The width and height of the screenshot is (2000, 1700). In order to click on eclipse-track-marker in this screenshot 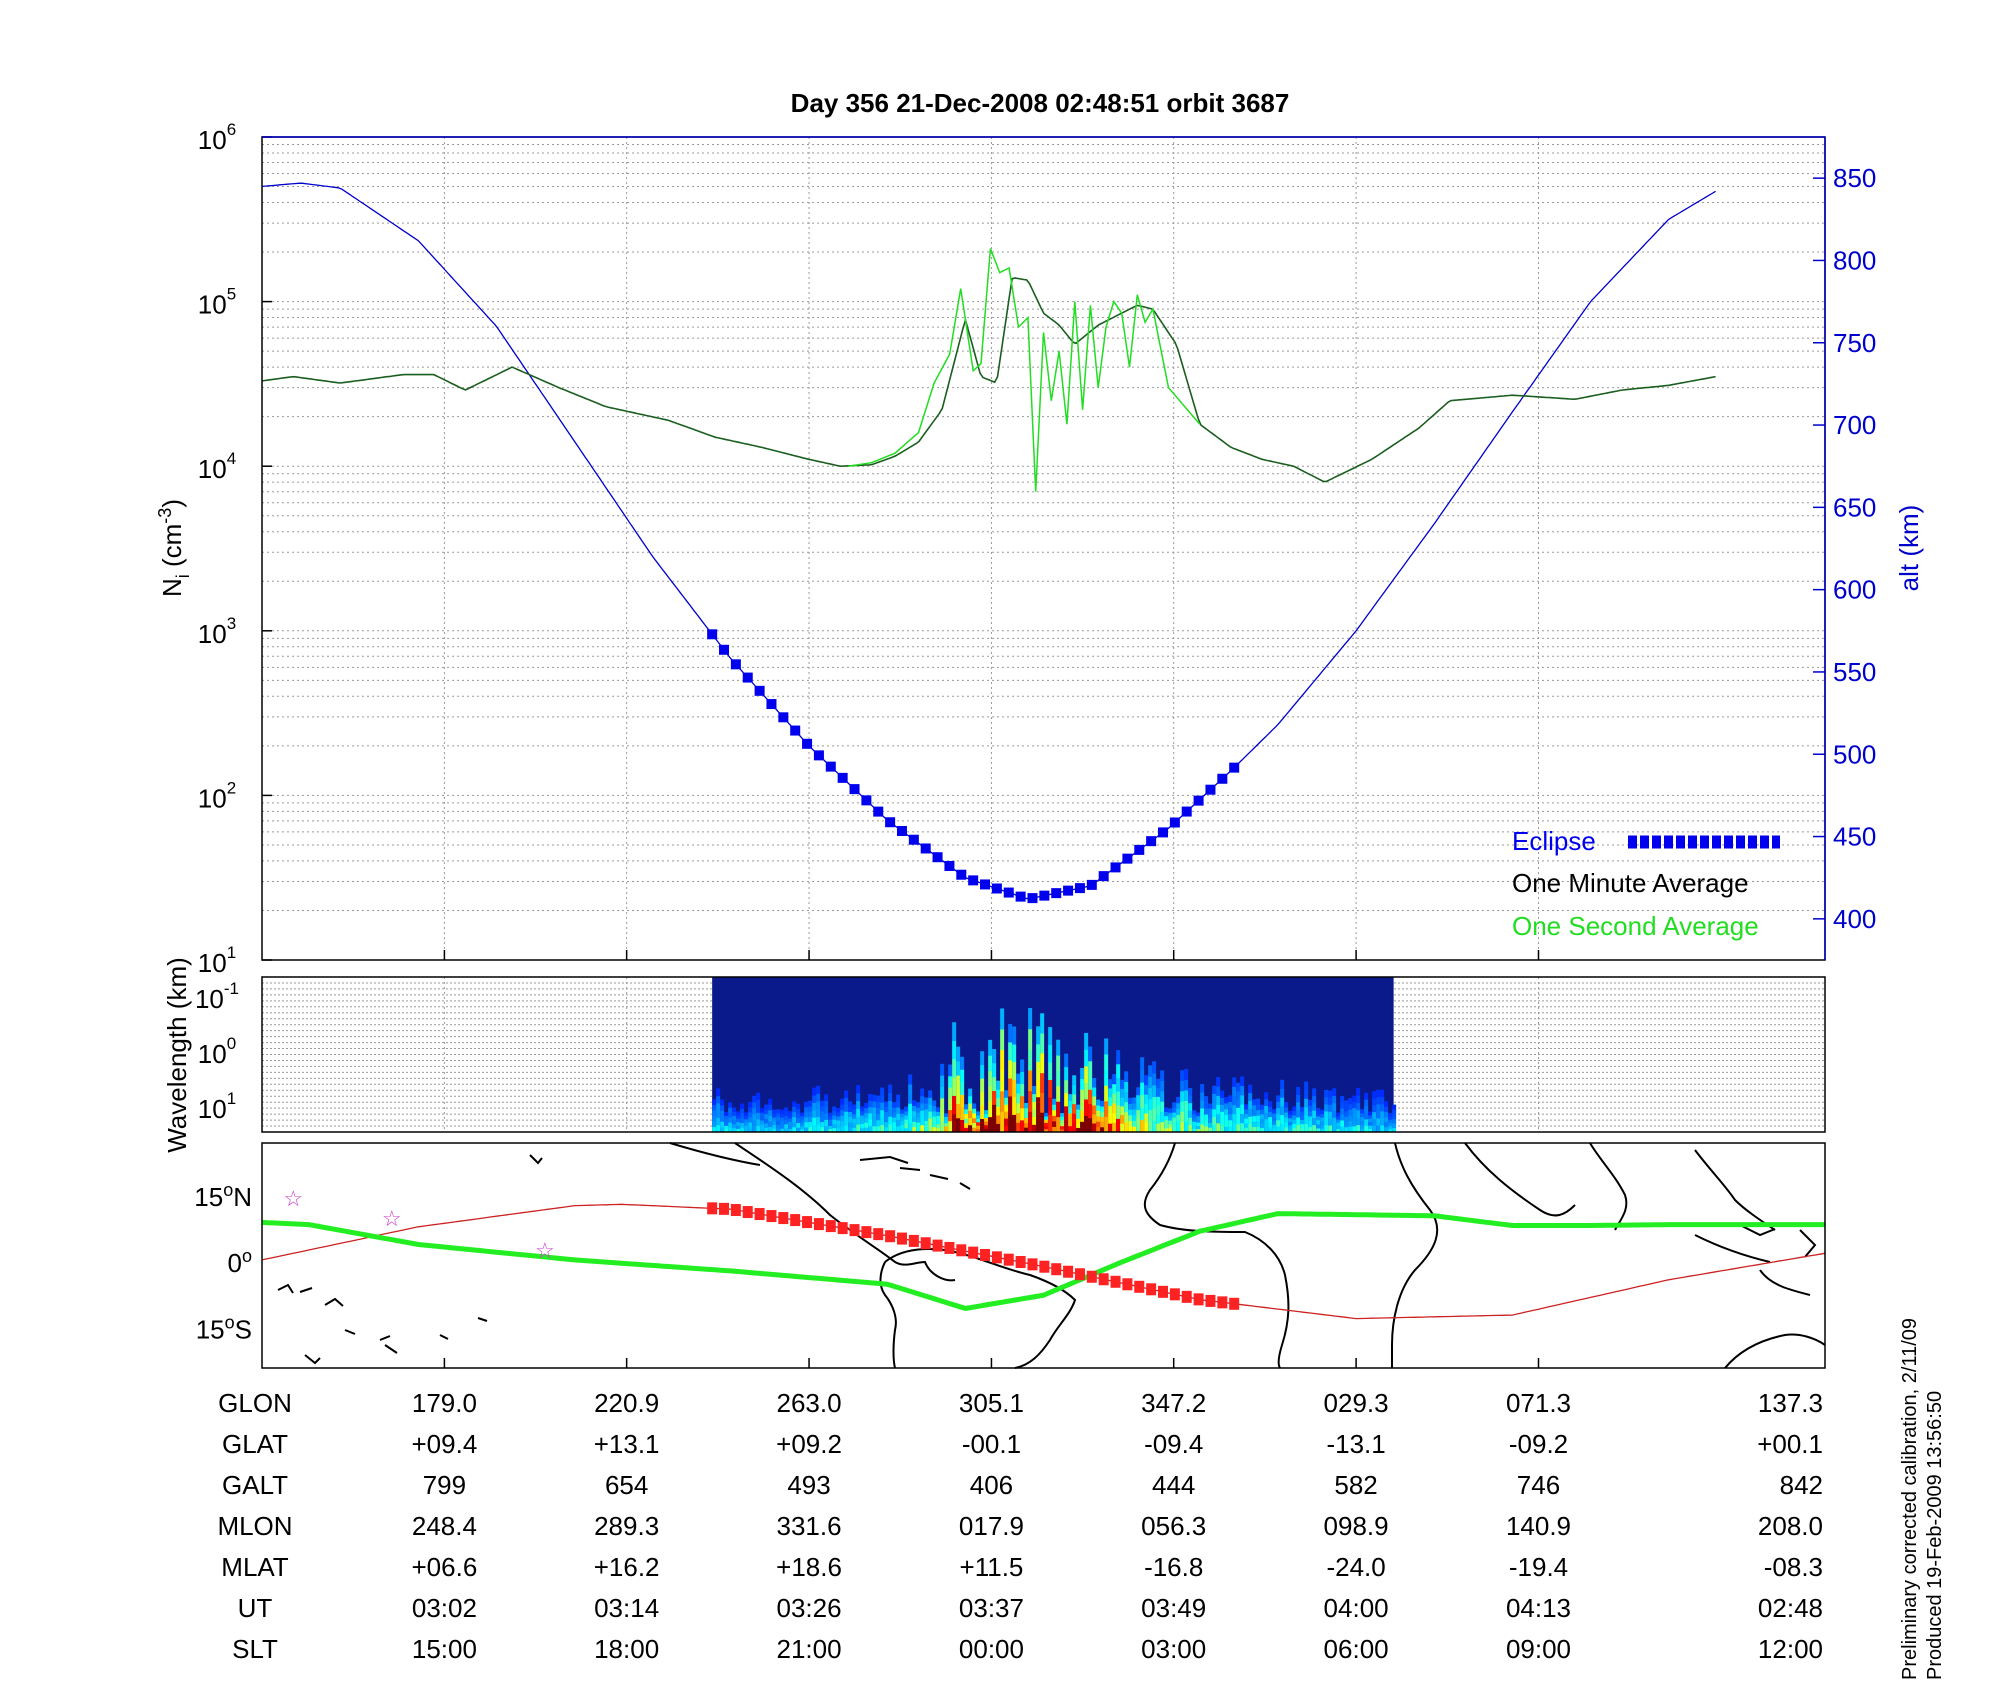, I will do `click(1115, 1281)`.